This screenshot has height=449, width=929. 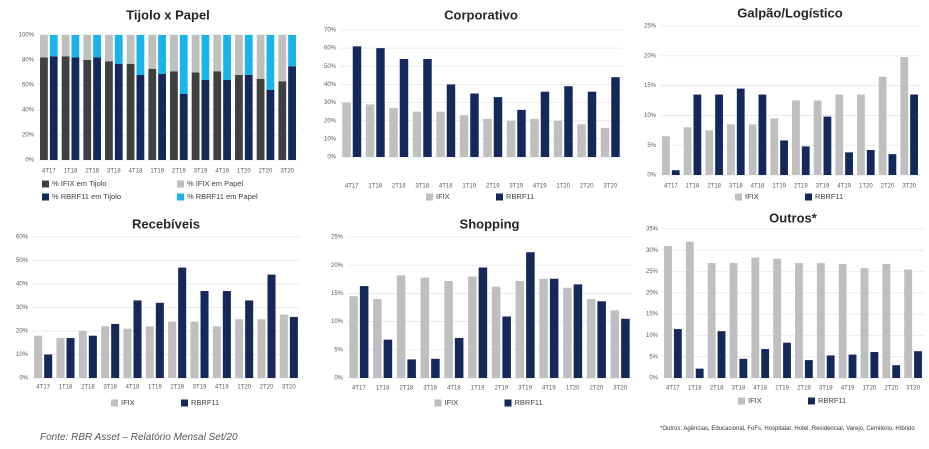 I want to click on x-tick-label: 2T18, so click(x=407, y=389).